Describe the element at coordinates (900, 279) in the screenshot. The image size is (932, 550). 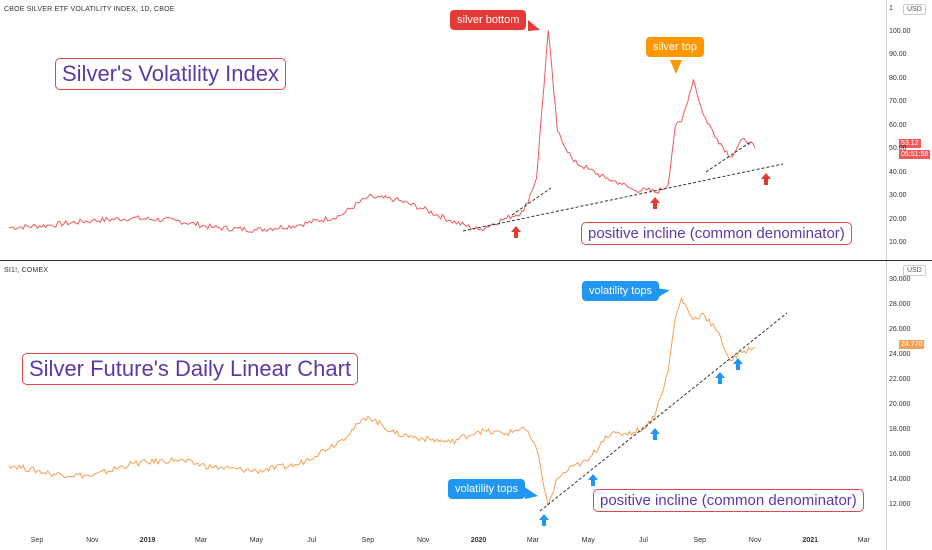
I see `y-tick-label: 30.000` at that location.